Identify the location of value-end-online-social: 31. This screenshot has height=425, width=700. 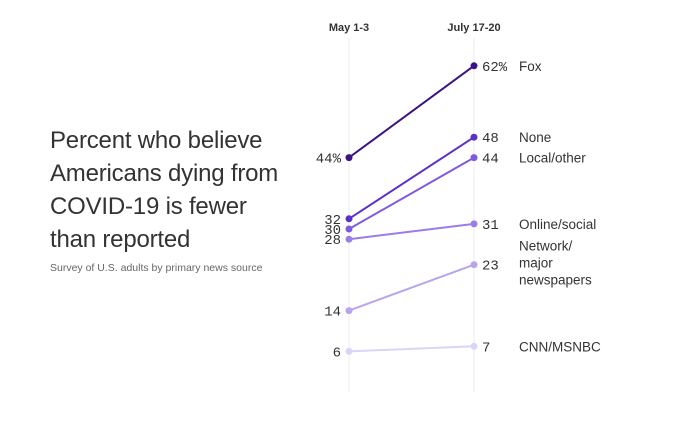
(490, 226).